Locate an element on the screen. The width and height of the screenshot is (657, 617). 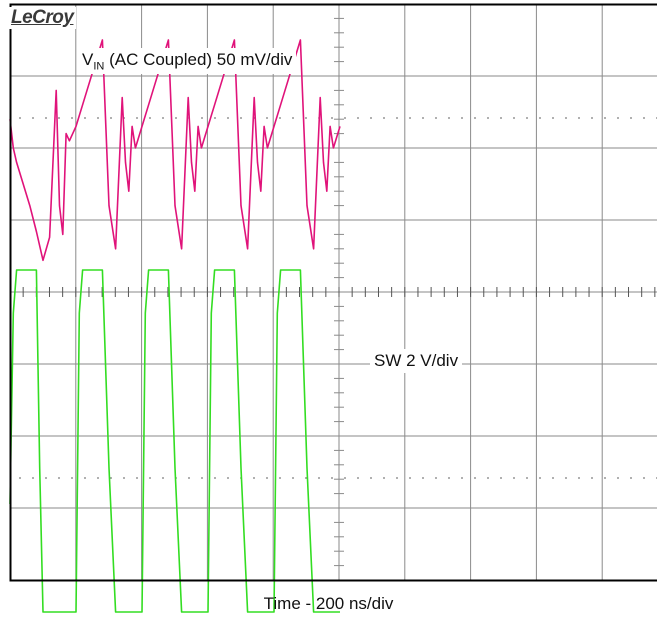
vin-label-main: V is located at coordinates (88, 59).